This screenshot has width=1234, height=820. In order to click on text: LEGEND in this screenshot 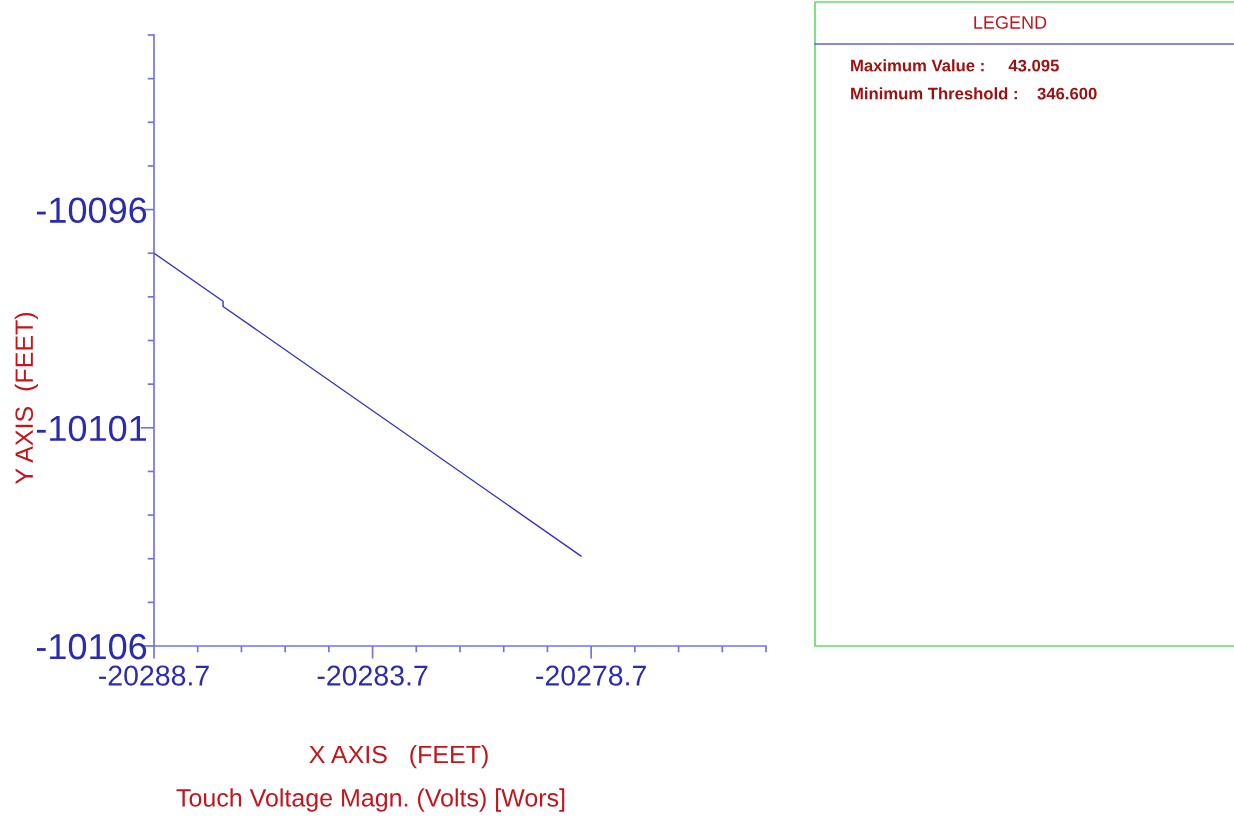, I will do `click(1010, 22)`.